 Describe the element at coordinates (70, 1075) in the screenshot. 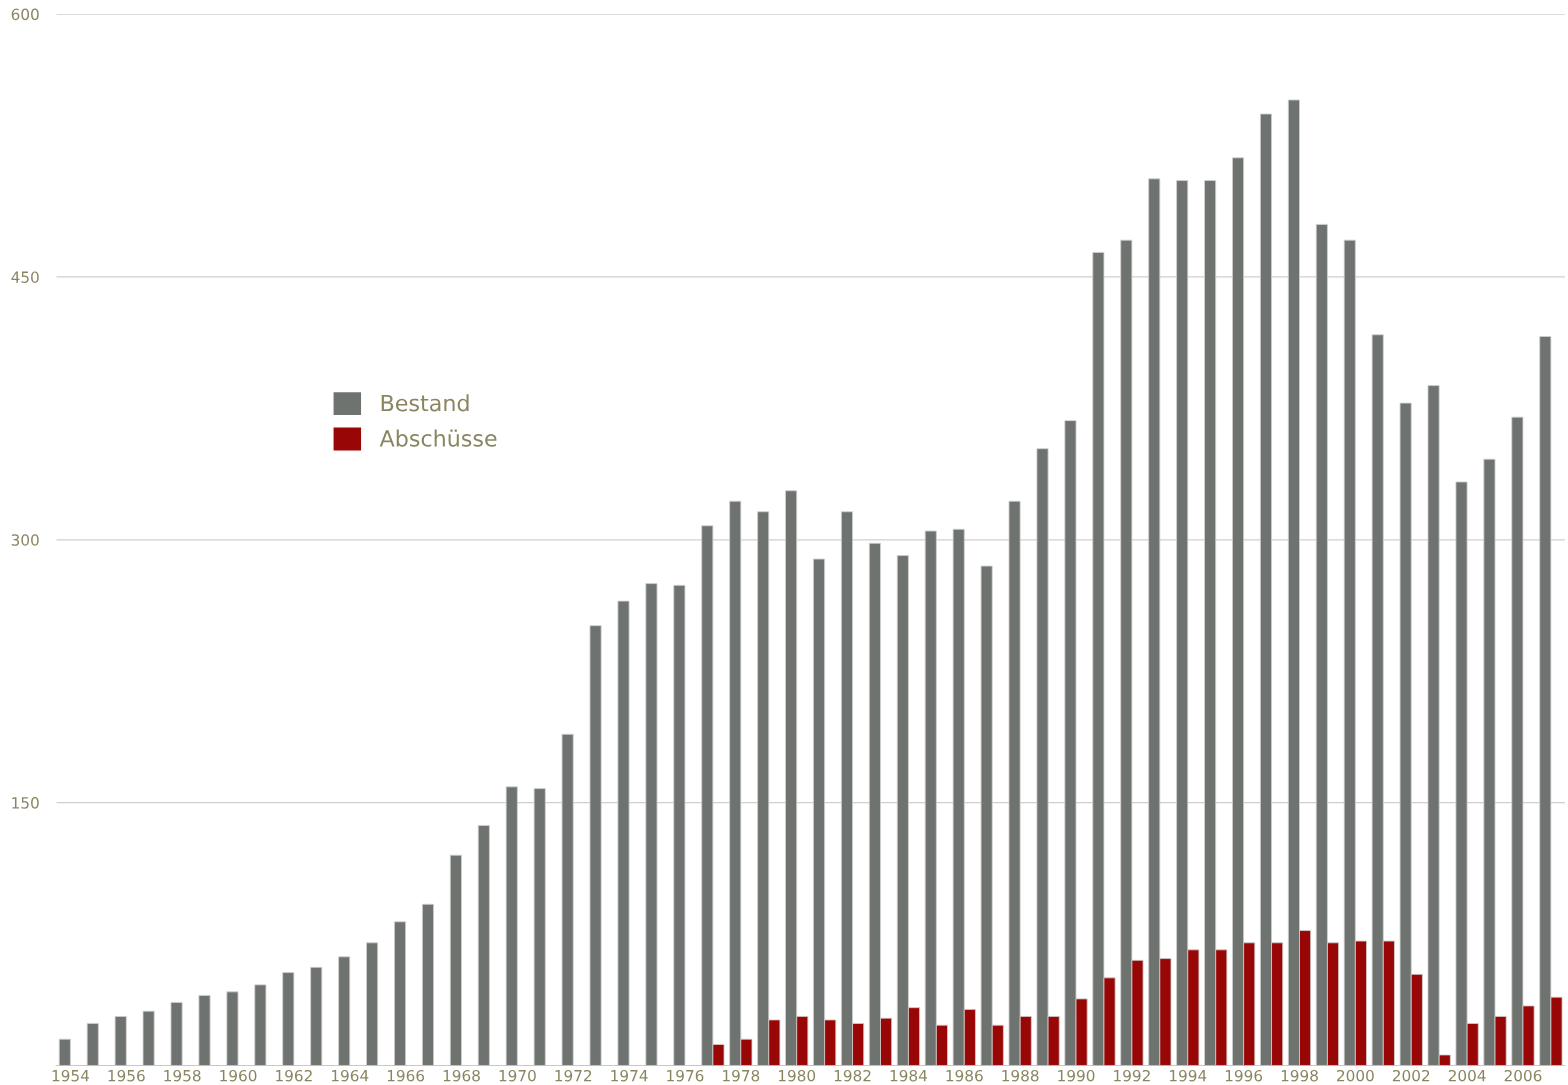

I see `x-tick-label: 1954` at that location.